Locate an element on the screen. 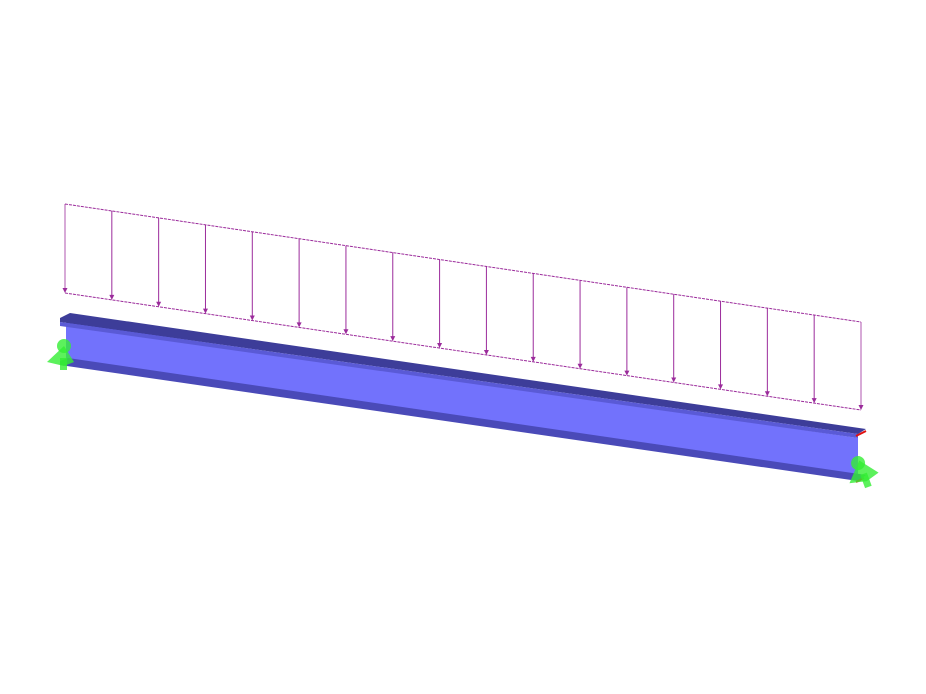 The height and width of the screenshot is (694, 926). load-top-line is located at coordinates (463, 263).